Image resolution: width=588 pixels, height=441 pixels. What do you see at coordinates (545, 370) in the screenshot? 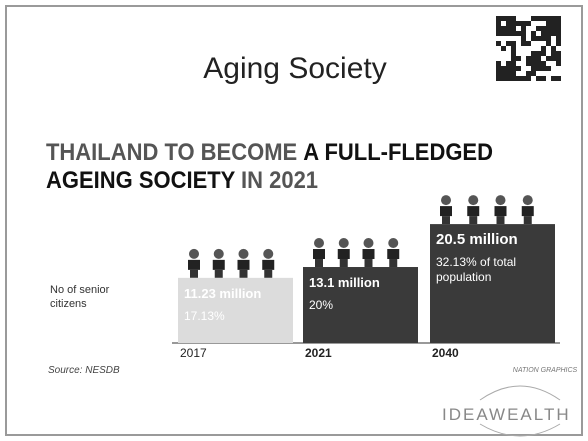
I see `credit: NATION GRAPHICS` at bounding box center [545, 370].